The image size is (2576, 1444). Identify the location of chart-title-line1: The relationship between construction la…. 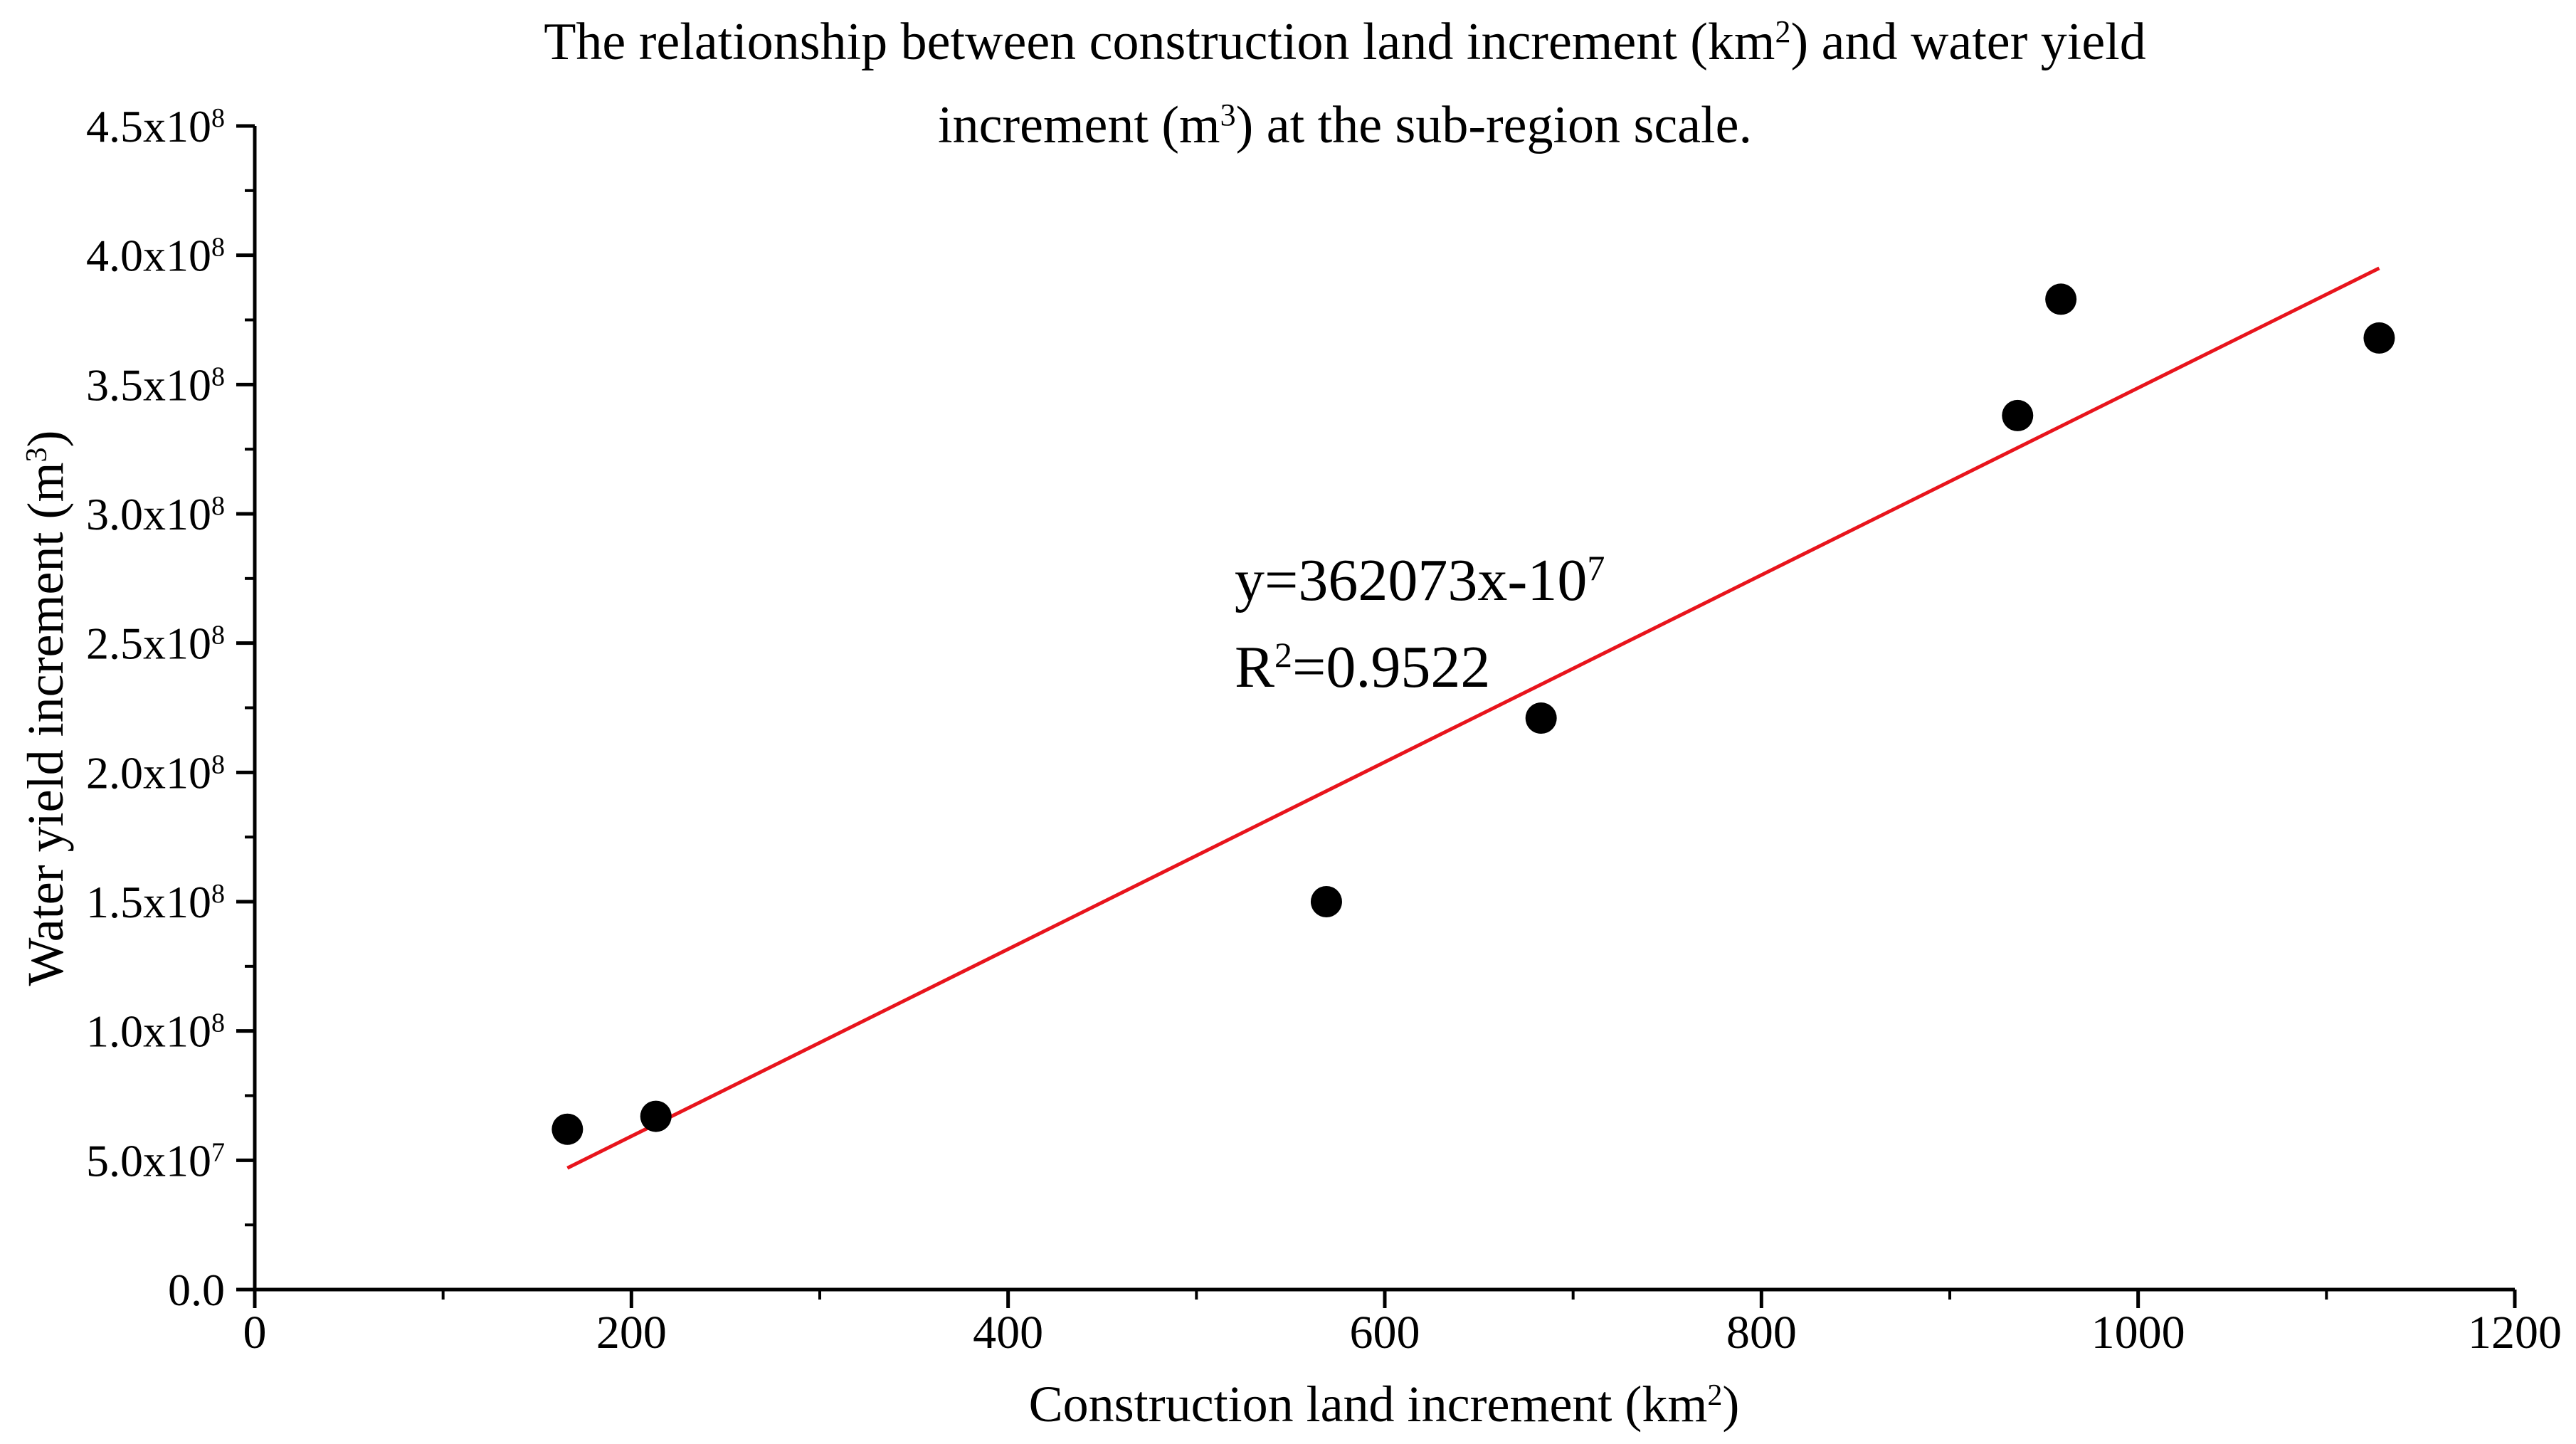
(1345, 42).